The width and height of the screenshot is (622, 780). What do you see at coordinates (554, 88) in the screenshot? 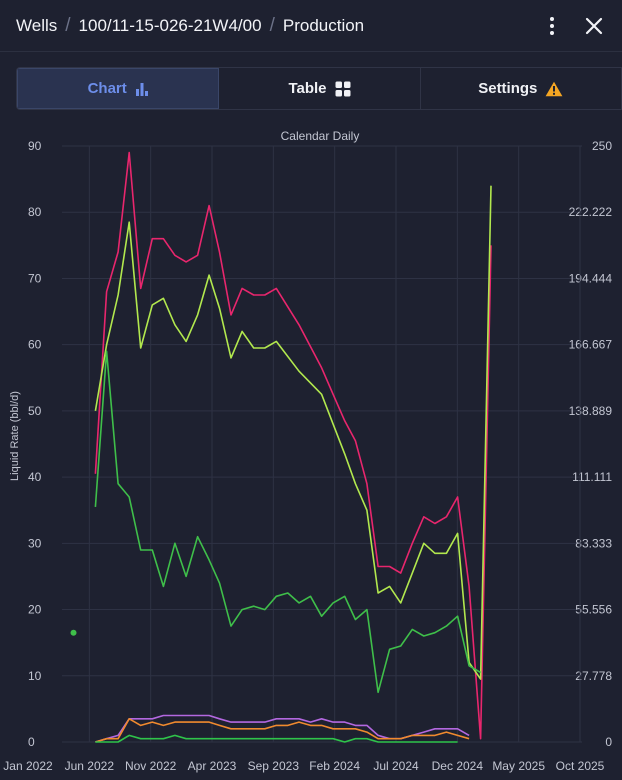
I see `warning-icon` at bounding box center [554, 88].